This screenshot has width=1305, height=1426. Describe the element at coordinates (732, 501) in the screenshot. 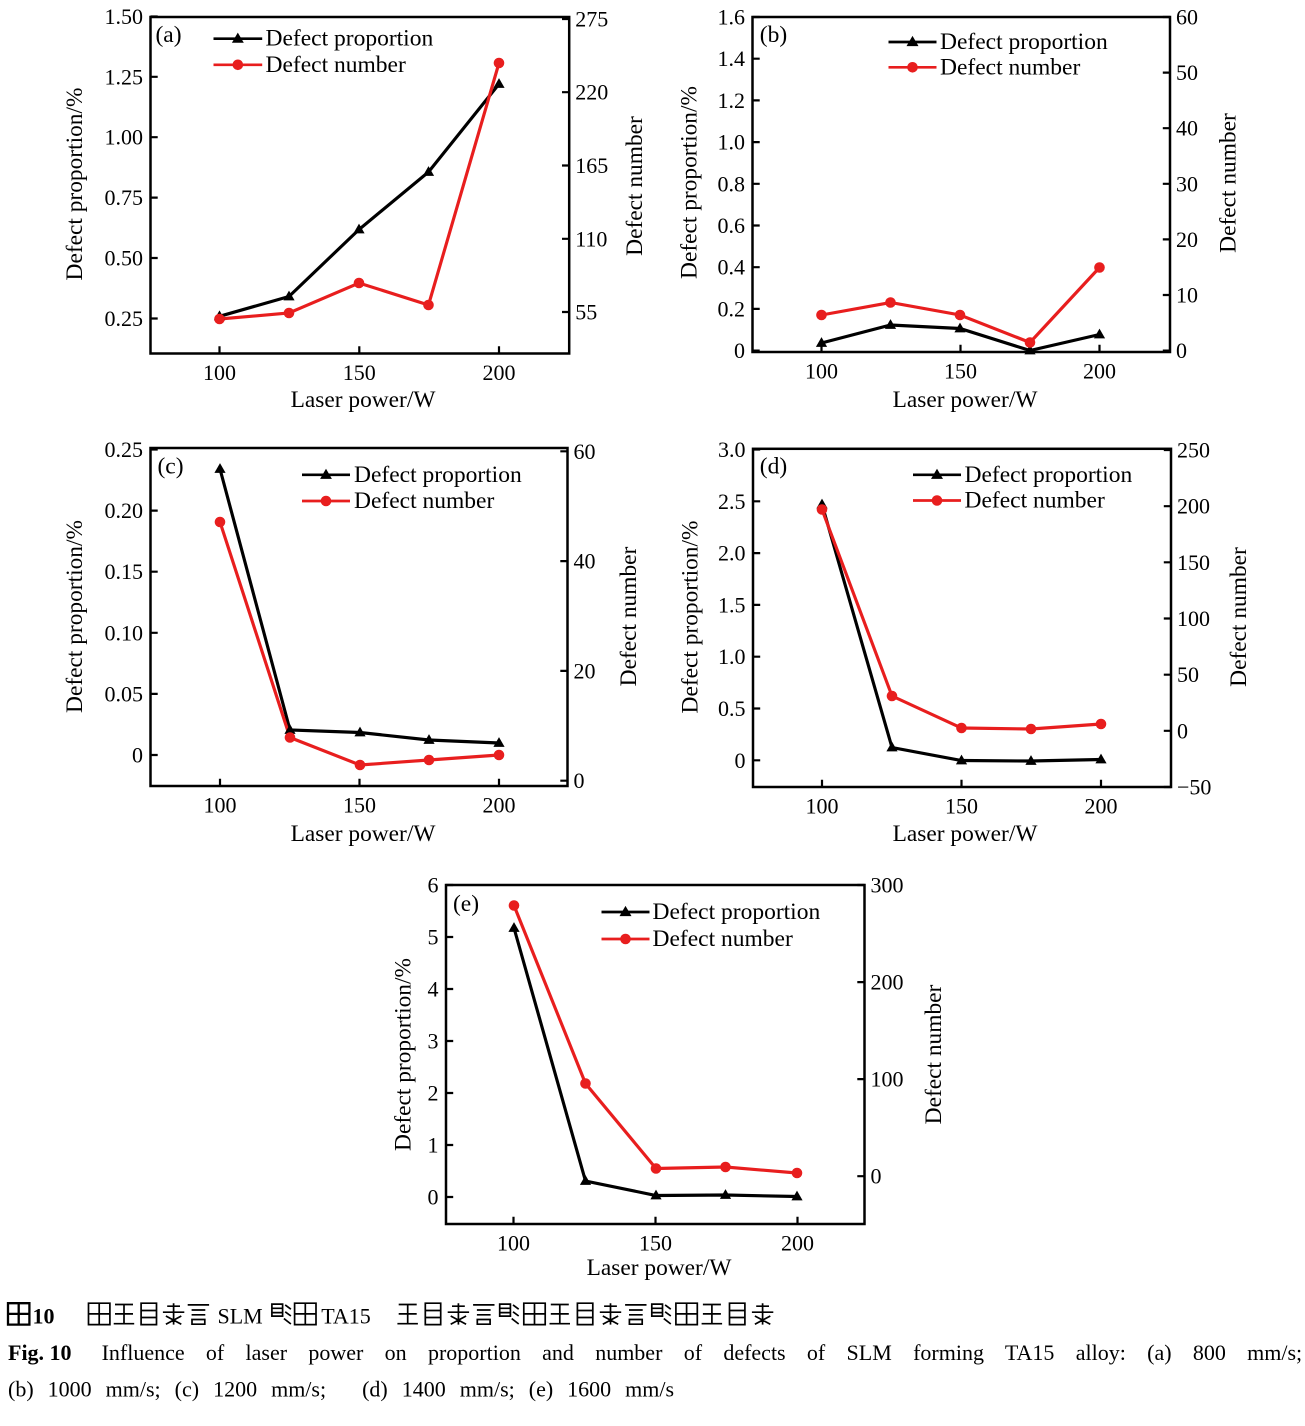

I see `svg-text: 2.5` at that location.